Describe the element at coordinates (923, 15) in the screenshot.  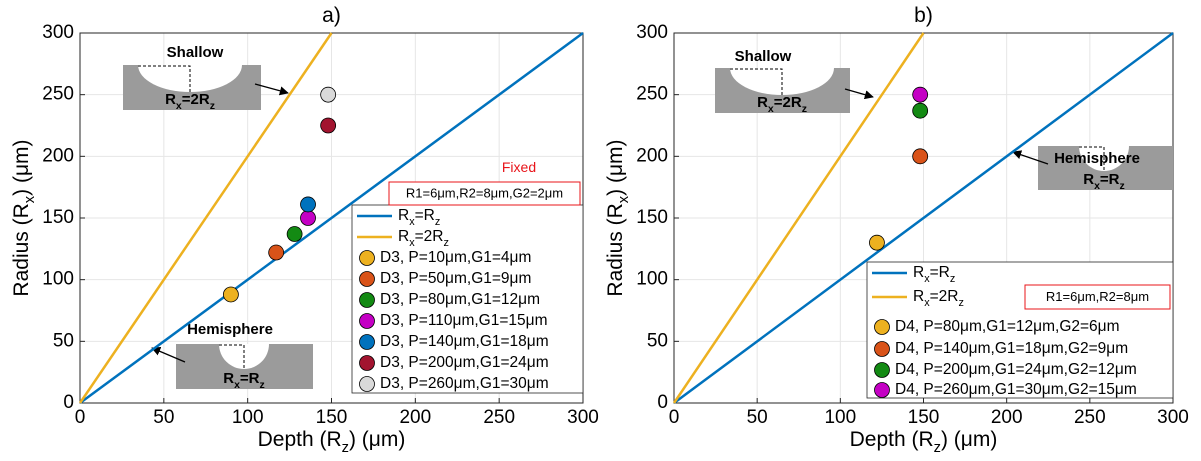
I see `chart-title: b)` at that location.